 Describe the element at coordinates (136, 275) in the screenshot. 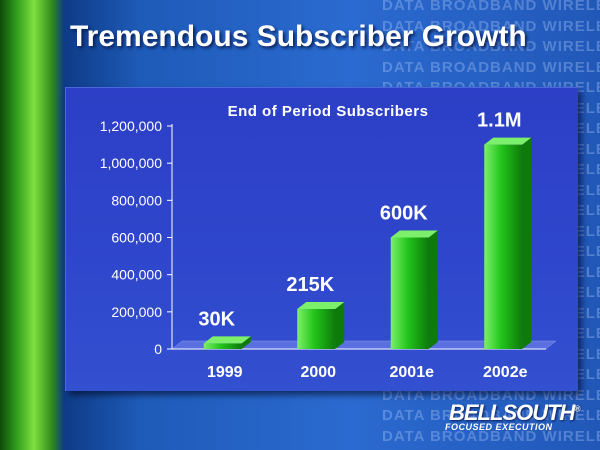

I see `y-tick-label: 400,000` at that location.